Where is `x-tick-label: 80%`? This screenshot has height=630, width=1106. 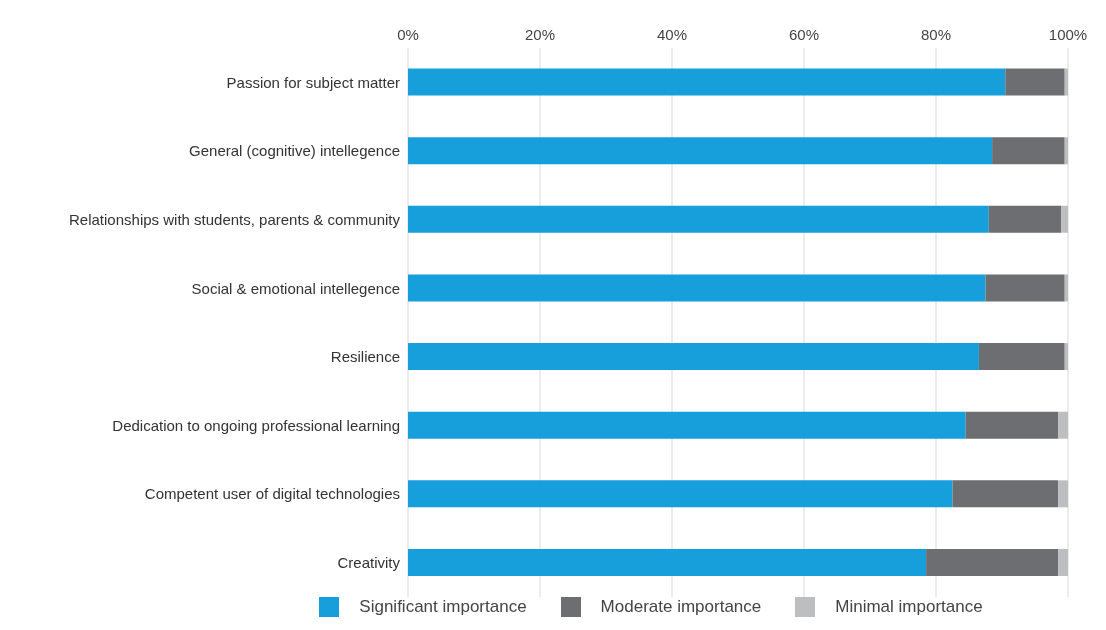
x-tick-label: 80% is located at coordinates (936, 34).